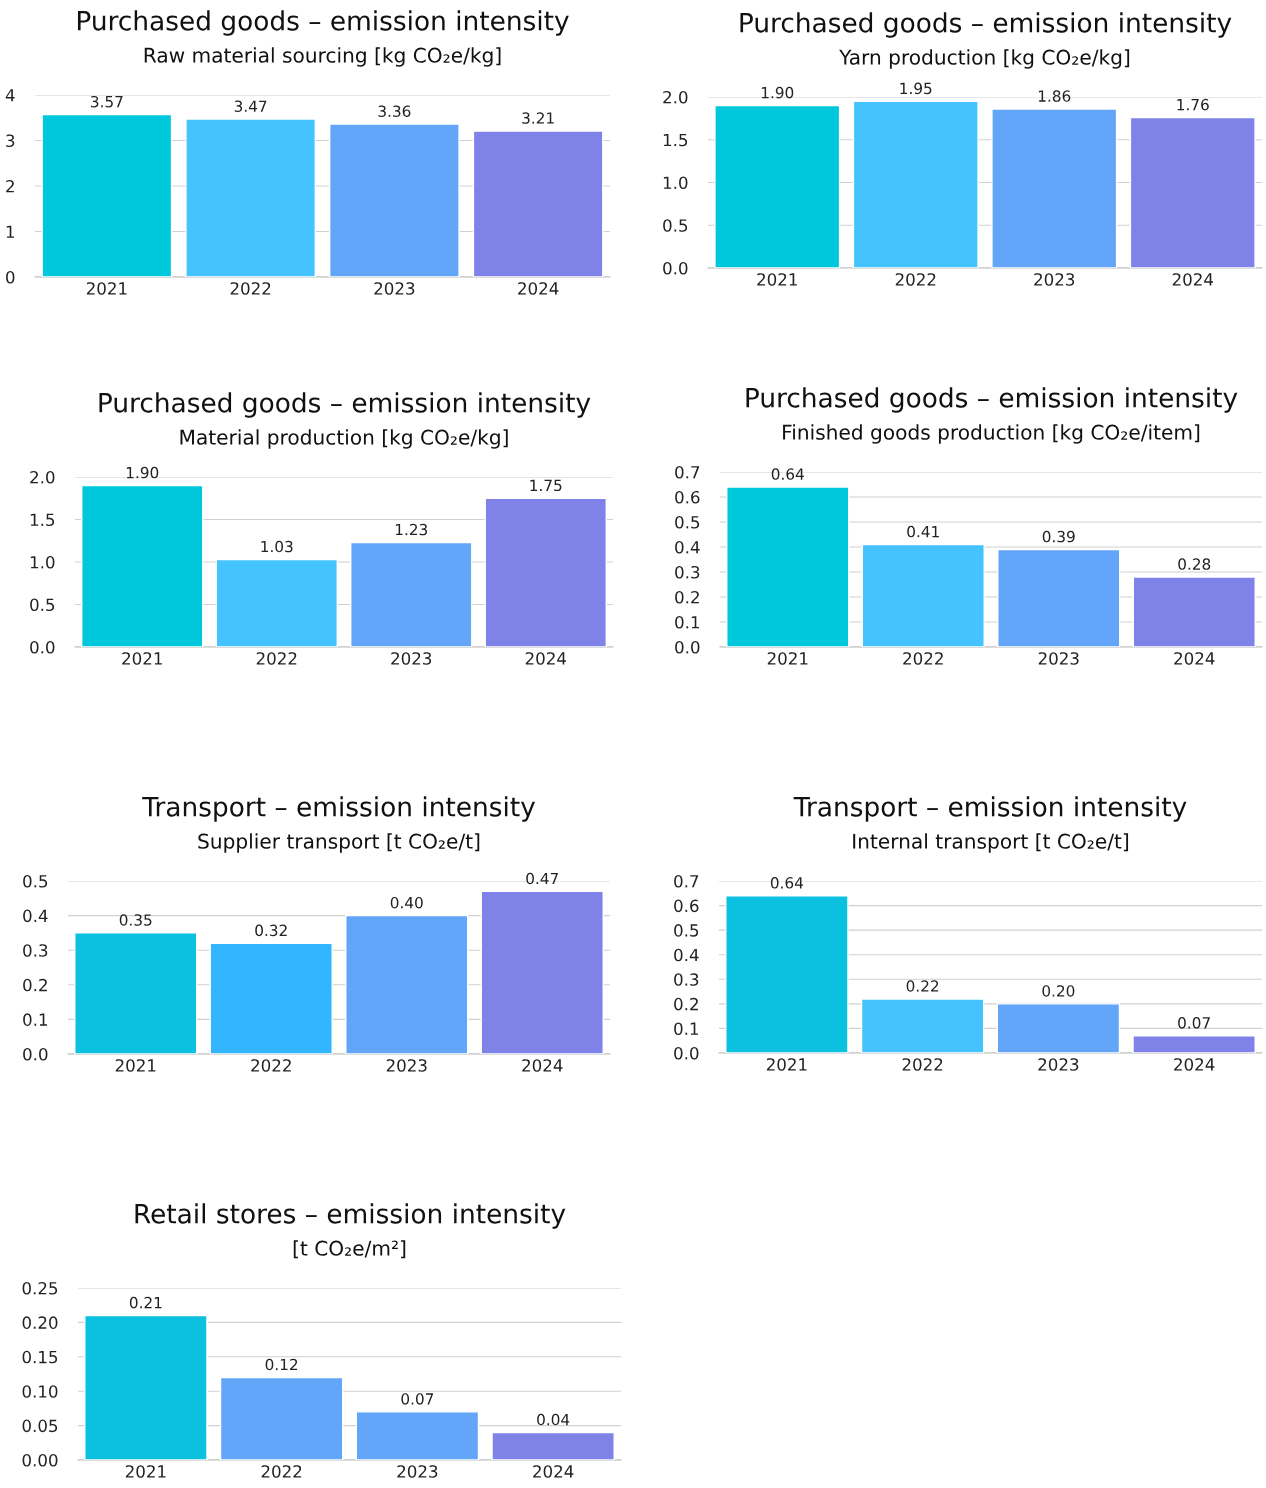  I want to click on chart-subtitle: Material production [kg CO₂e/kg], so click(344, 439).